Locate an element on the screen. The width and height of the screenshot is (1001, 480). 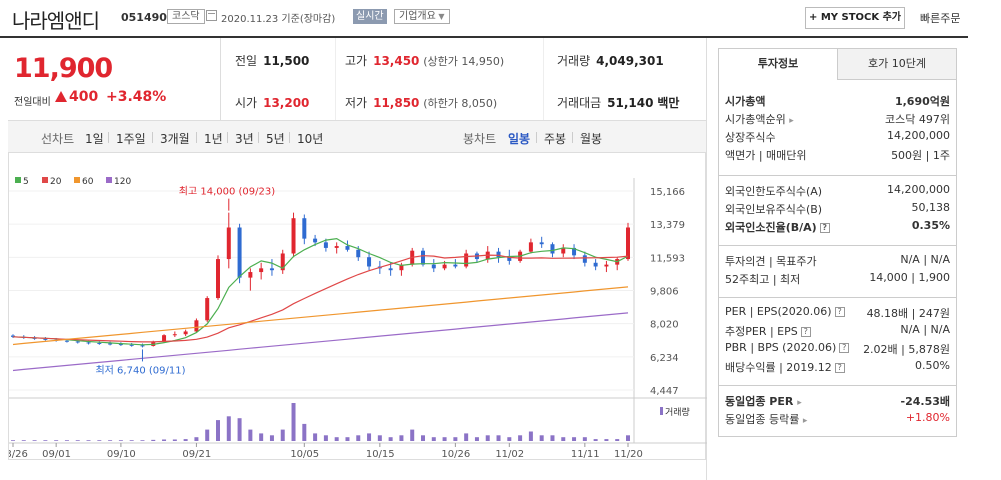
current-price: 11,900 is located at coordinates (63, 68).